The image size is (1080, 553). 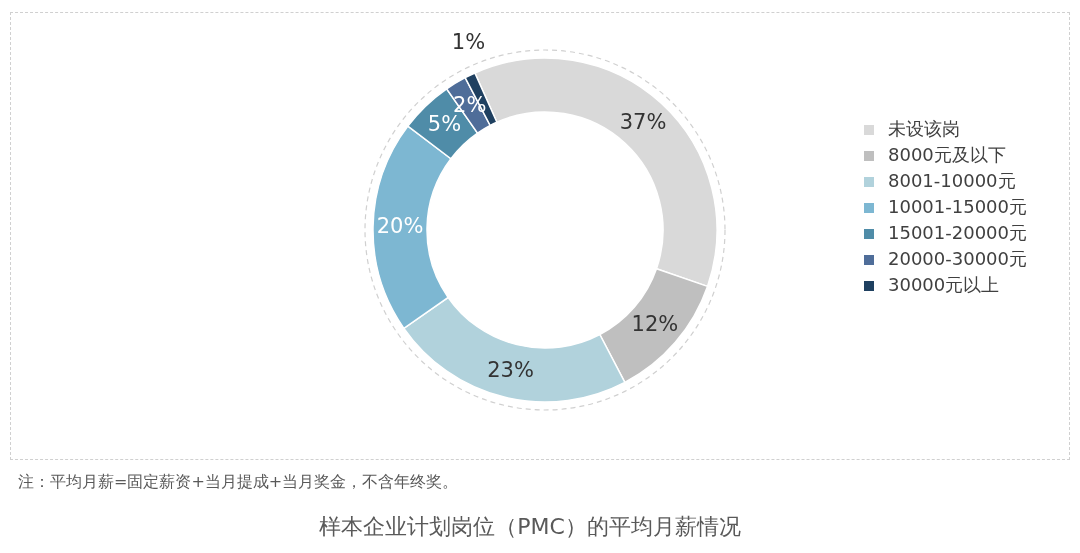 What do you see at coordinates (947, 154) in the screenshot?
I see `legend-label: 8000元及以下` at bounding box center [947, 154].